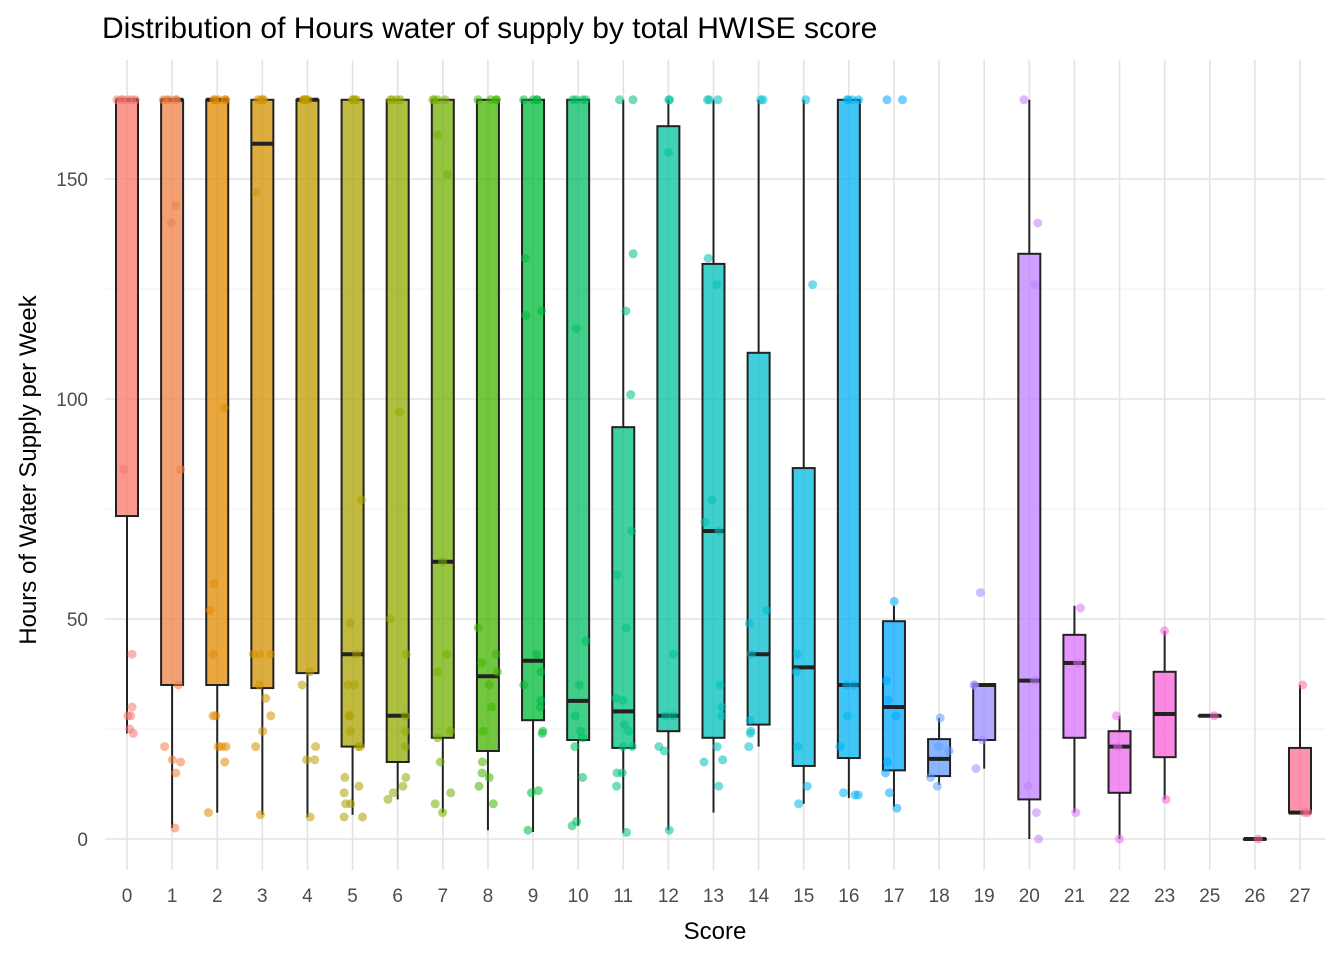  What do you see at coordinates (28, 469) in the screenshot?
I see `y-axis-label: Hours of Water Supply per Week` at bounding box center [28, 469].